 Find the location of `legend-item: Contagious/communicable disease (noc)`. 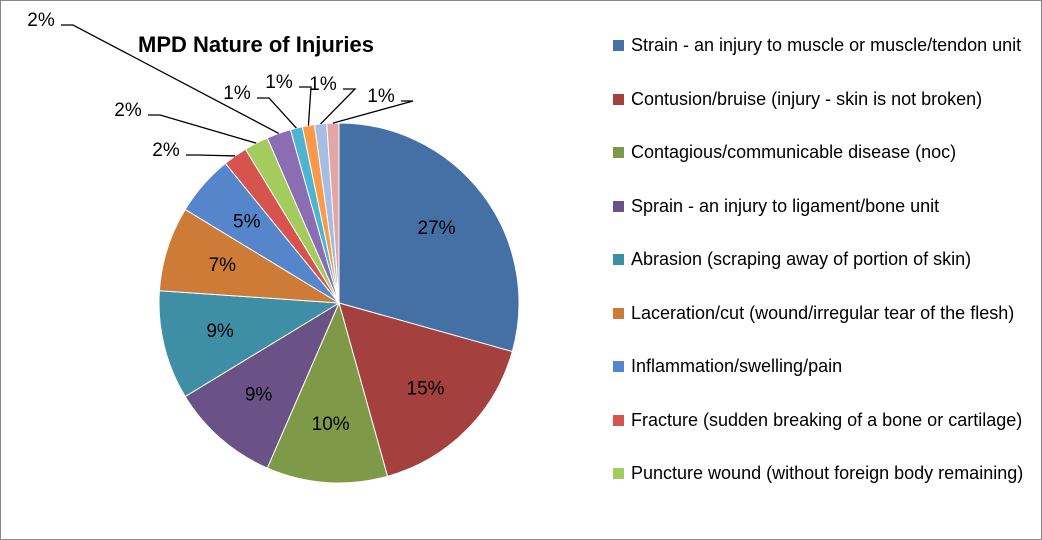

legend-item: Contagious/communicable disease (noc) is located at coordinates (827, 152).